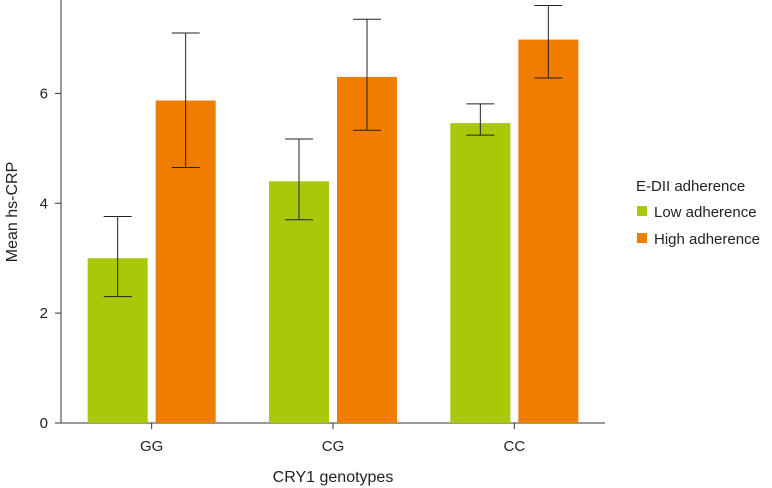  Describe the element at coordinates (514, 446) in the screenshot. I see `x-tick-label-cc: CC` at that location.